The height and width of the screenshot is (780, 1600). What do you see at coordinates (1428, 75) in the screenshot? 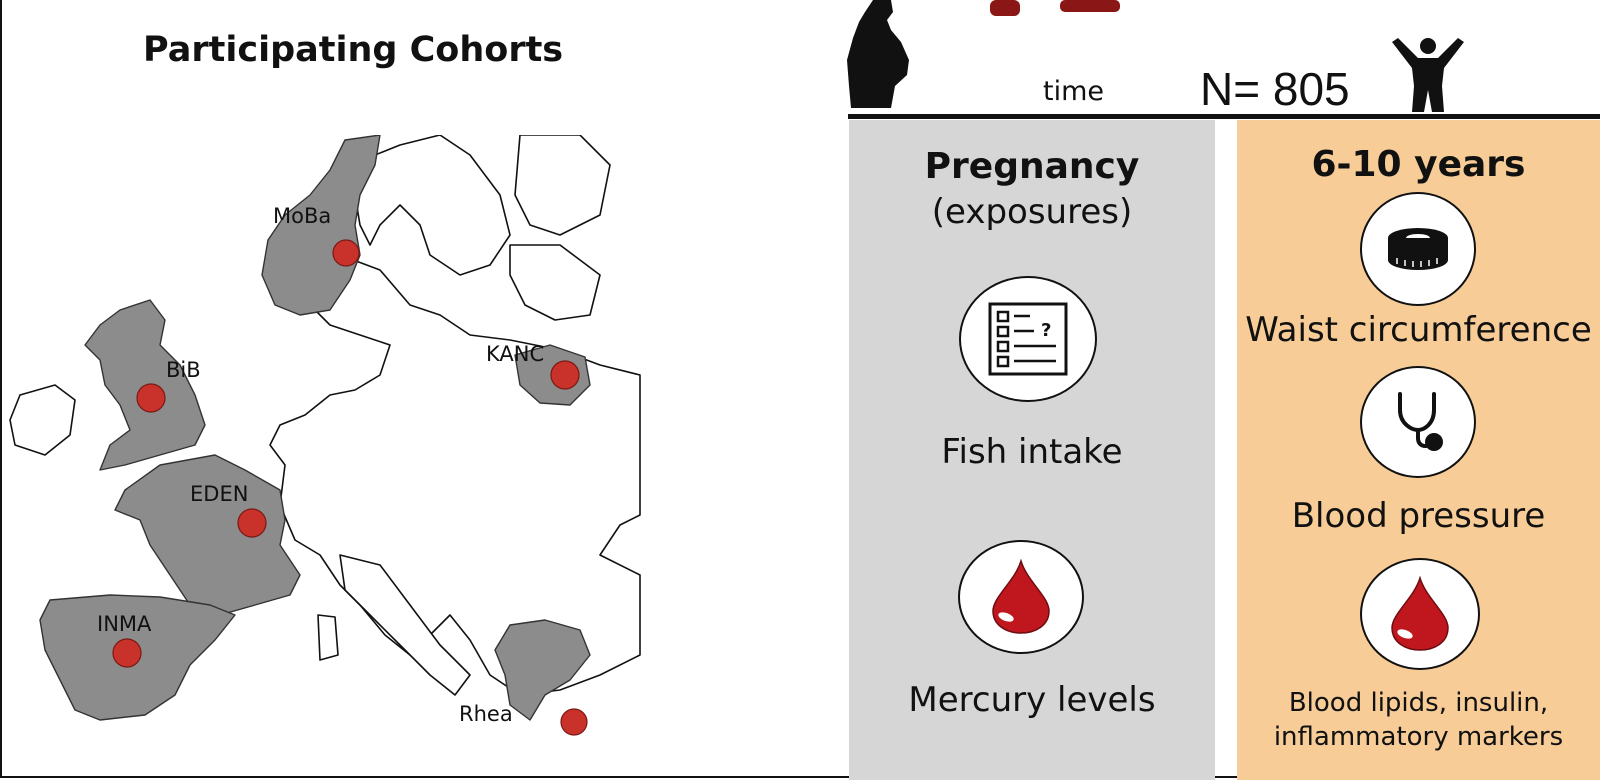
I see `child-icon` at bounding box center [1428, 75].